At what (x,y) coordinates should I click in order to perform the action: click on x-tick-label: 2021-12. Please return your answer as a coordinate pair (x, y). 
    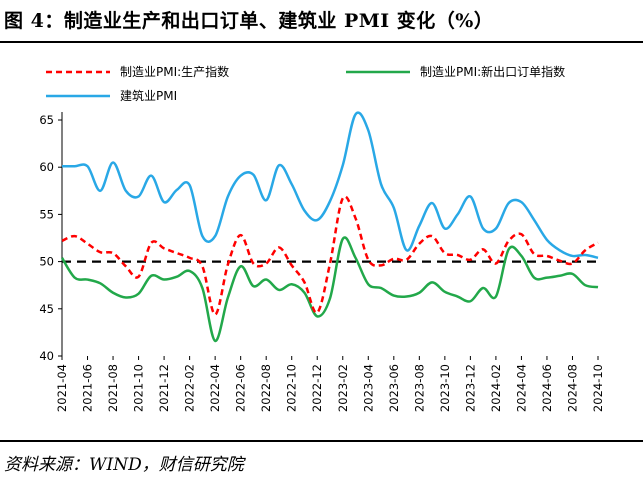
    Looking at the image, I should click on (164, 388).